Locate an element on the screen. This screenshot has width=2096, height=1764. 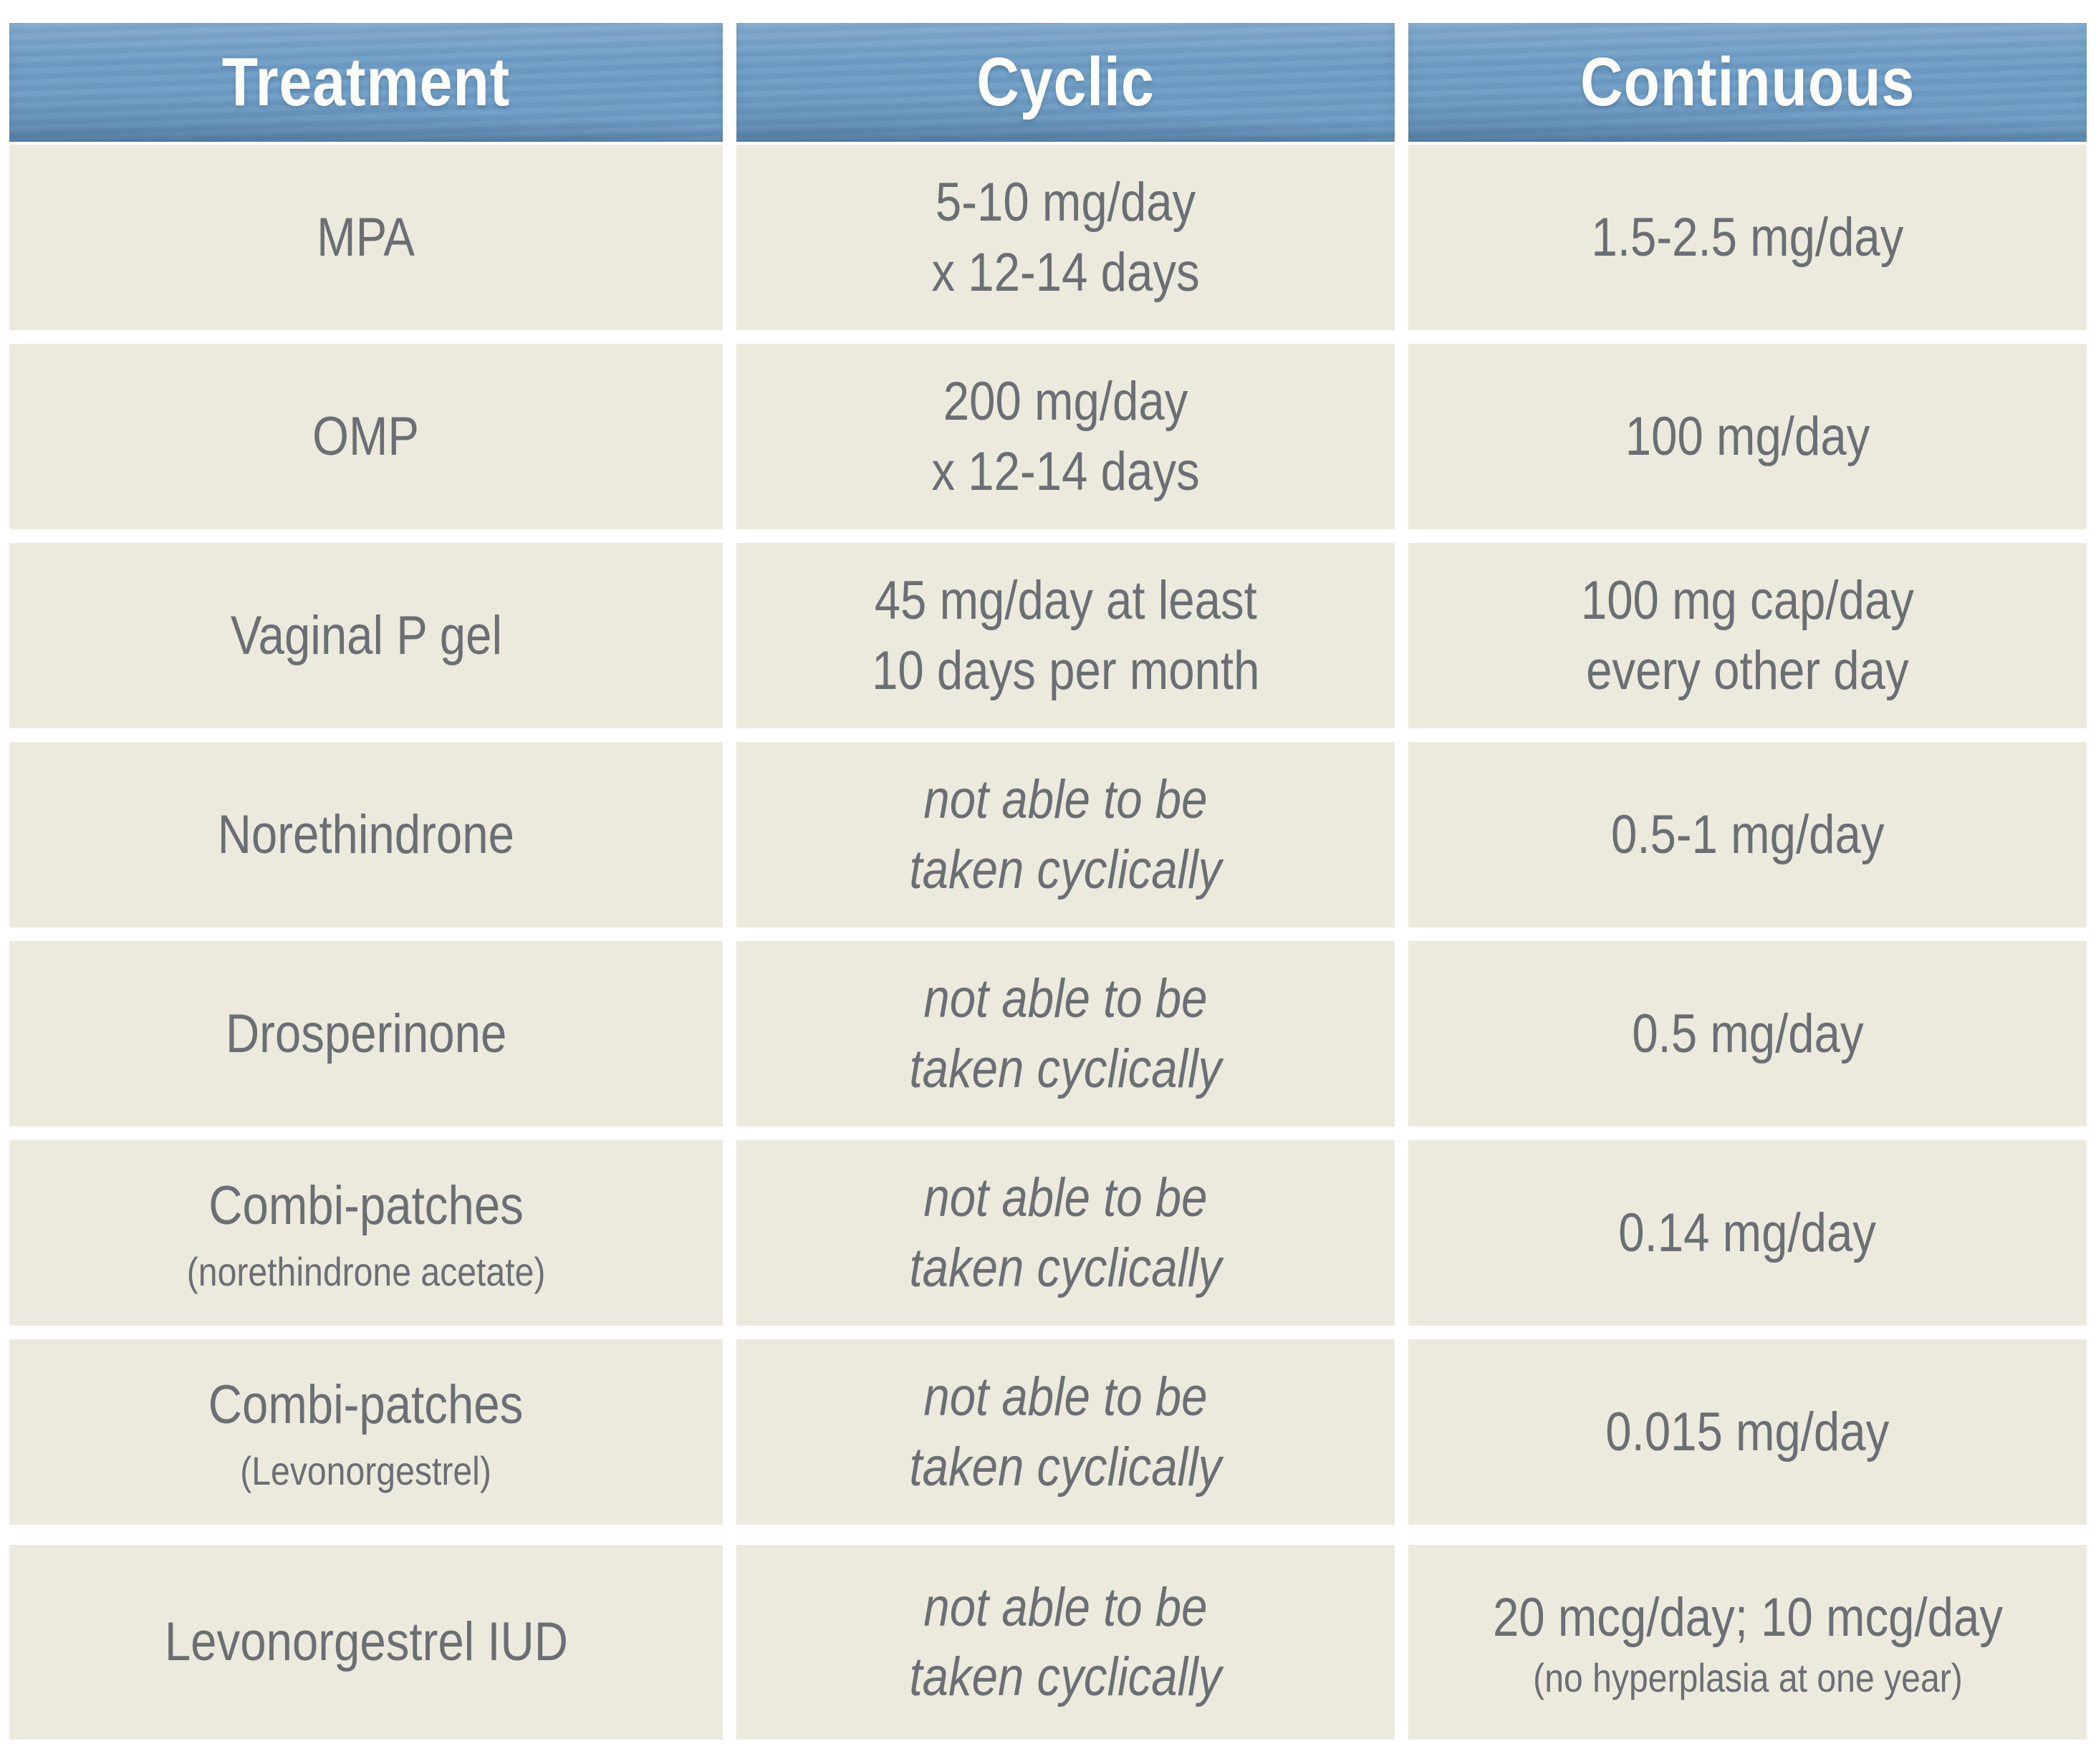
continuous-cell: 0.5 mg/day is located at coordinates (1747, 1034).